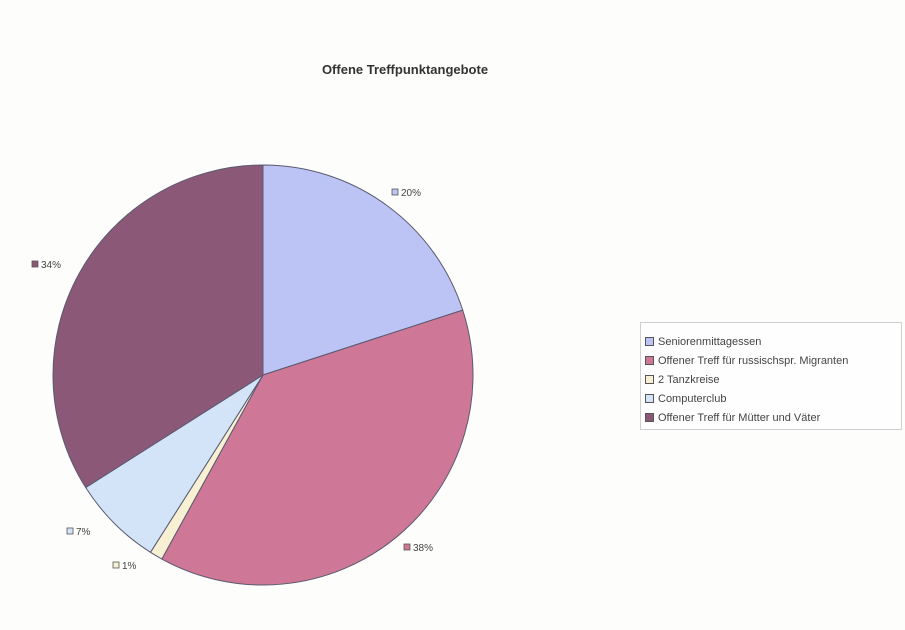 The image size is (905, 630). Describe the element at coordinates (411, 193) in the screenshot. I see `data-label: 20%` at that location.